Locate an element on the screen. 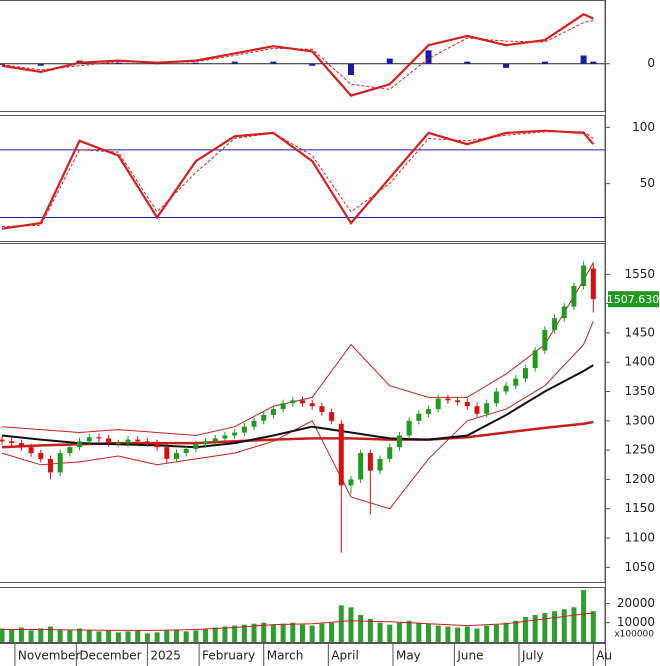  y-tick-label: 100 is located at coordinates (643, 127).